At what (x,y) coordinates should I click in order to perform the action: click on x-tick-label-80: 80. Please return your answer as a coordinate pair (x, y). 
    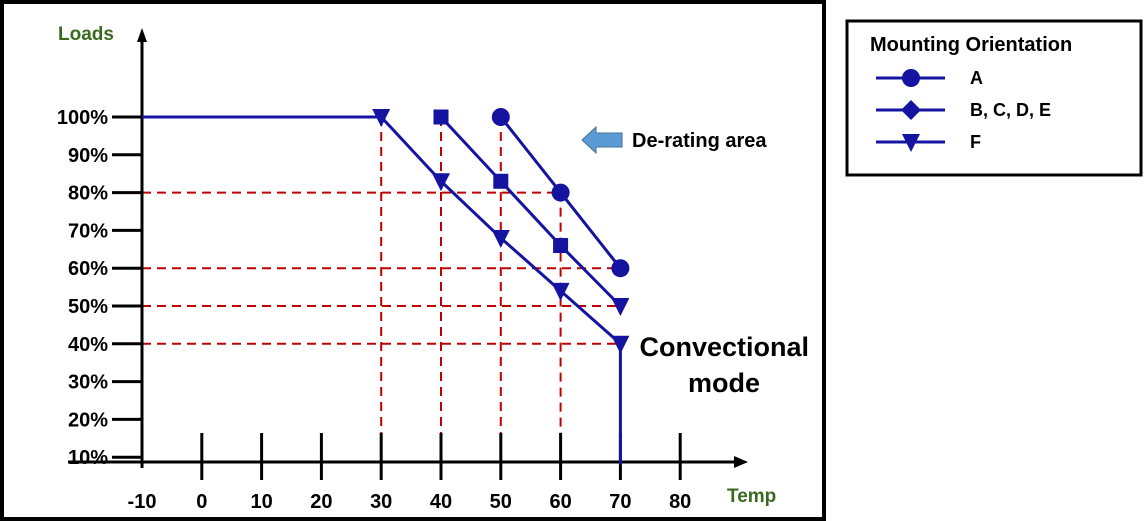
    Looking at the image, I should click on (680, 502).